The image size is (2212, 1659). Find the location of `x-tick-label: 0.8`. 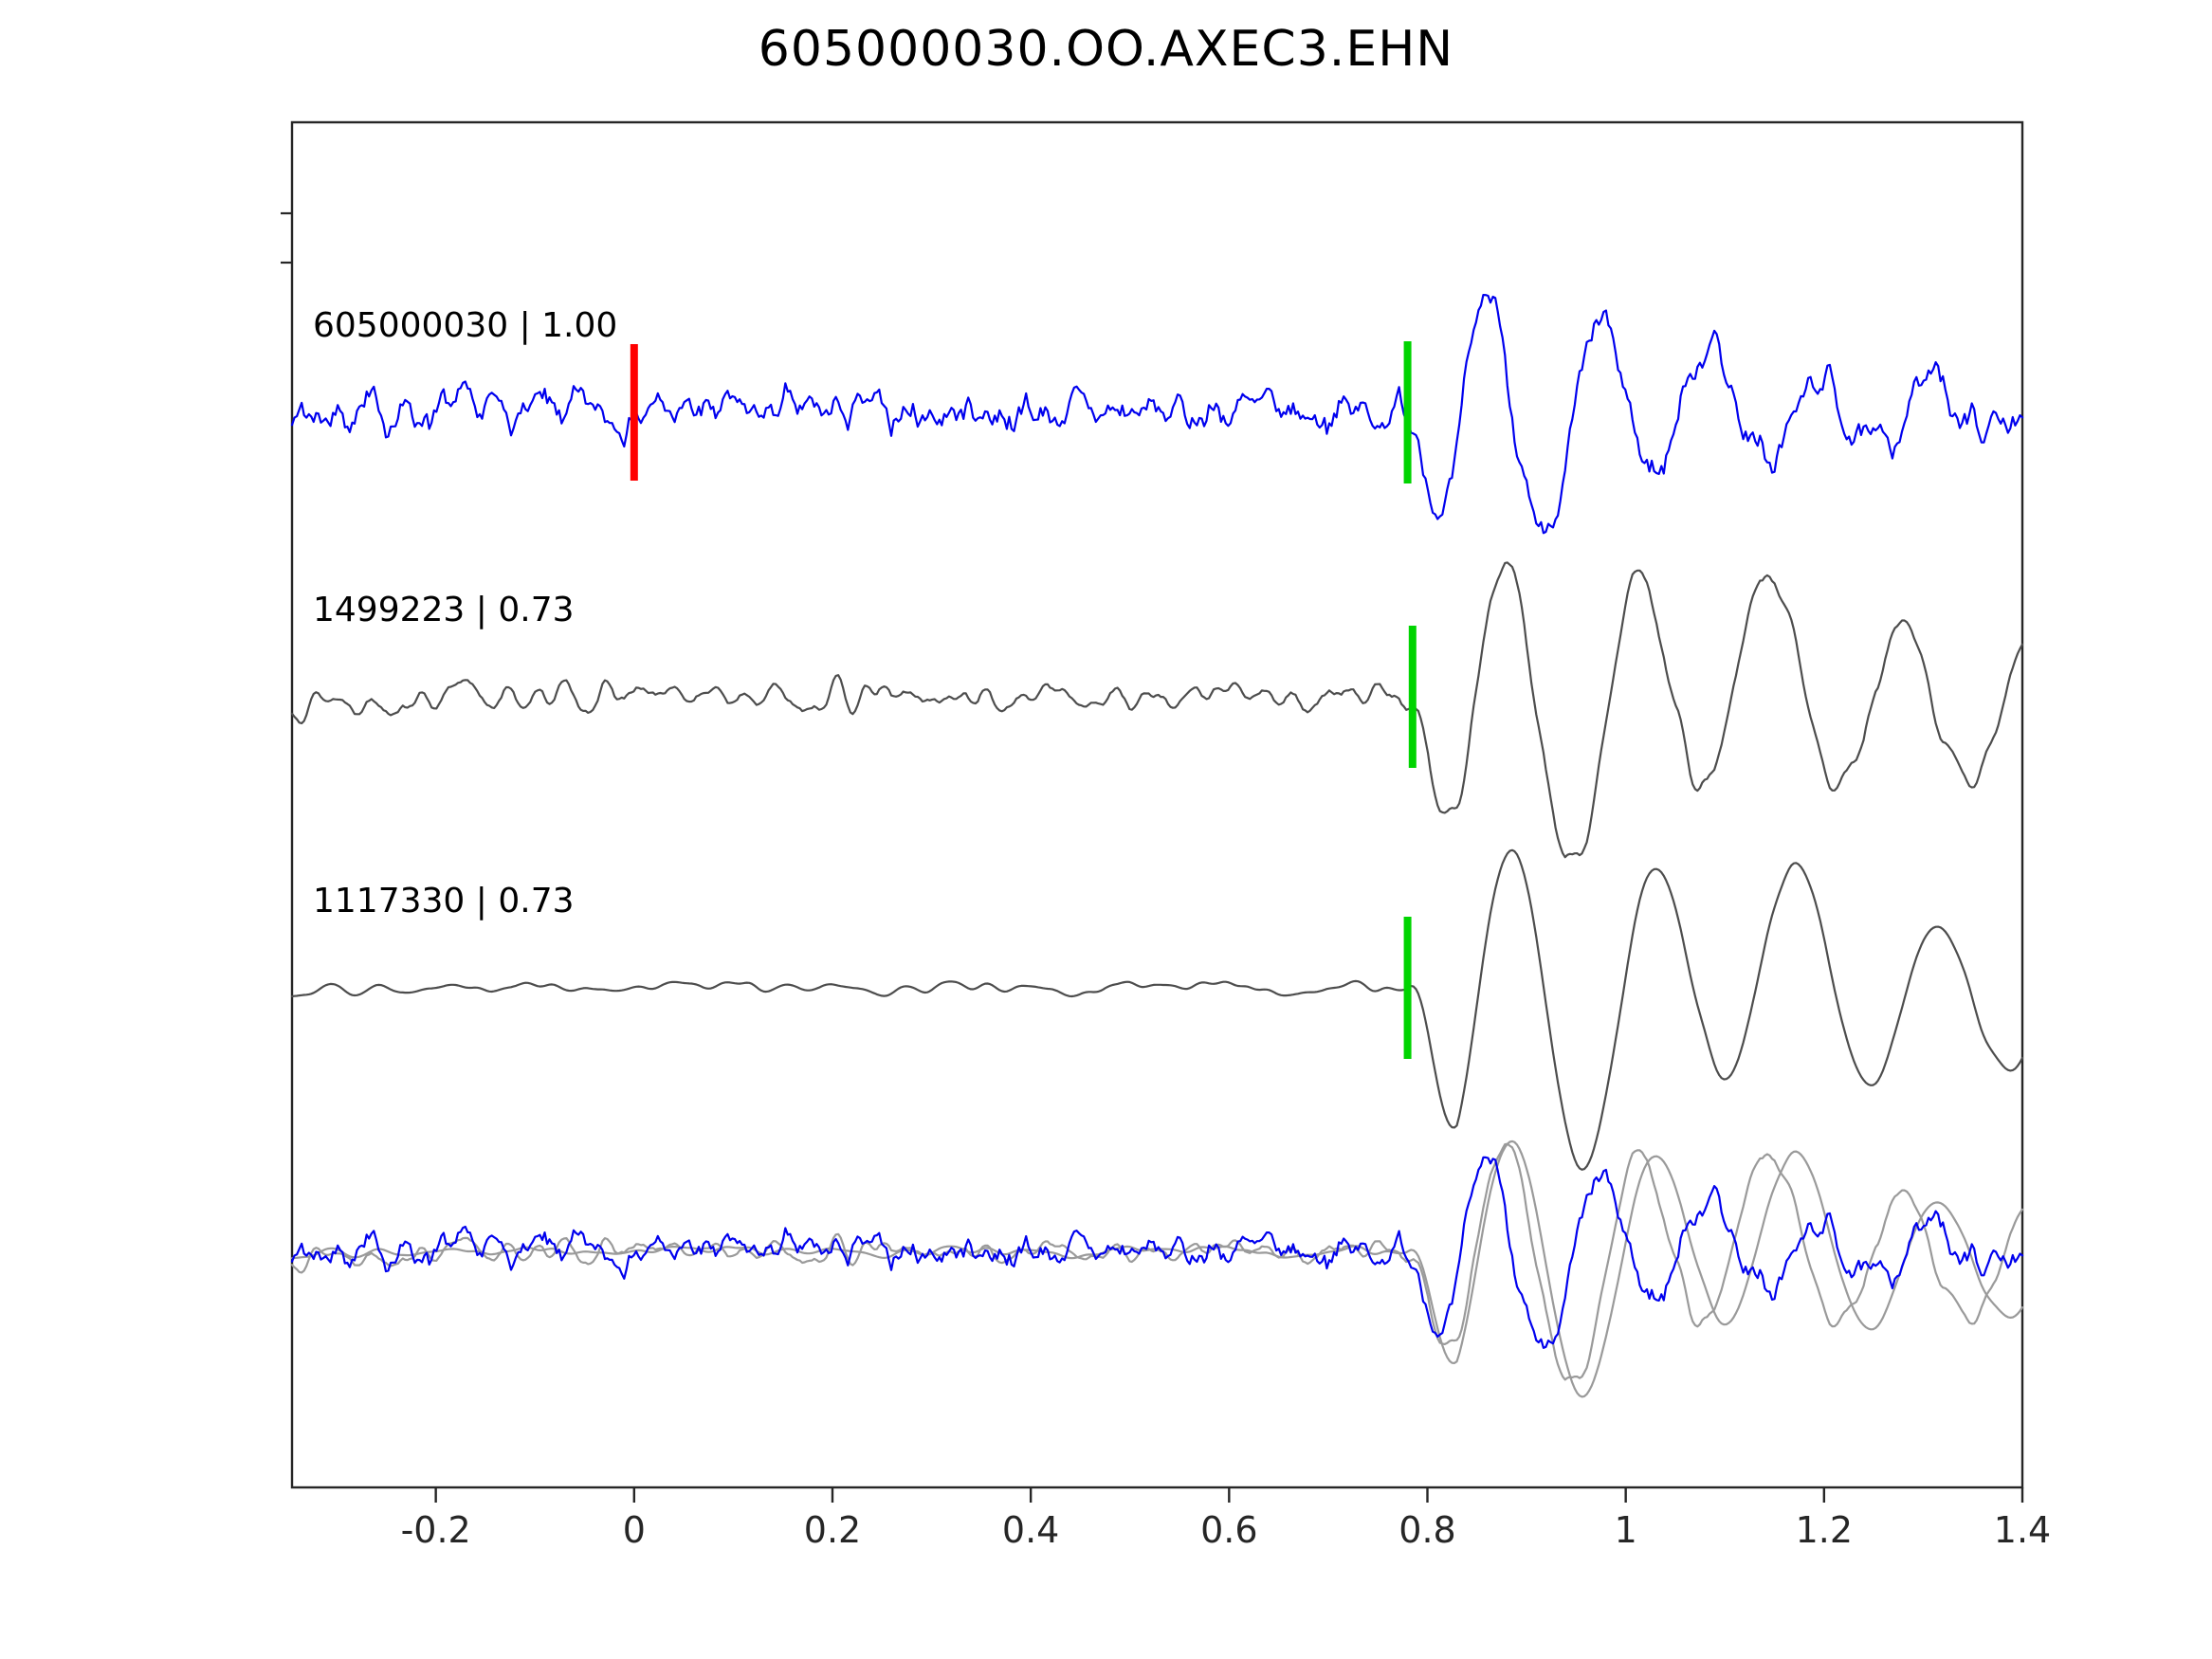

x-tick-label: 0.8 is located at coordinates (1426, 1530).